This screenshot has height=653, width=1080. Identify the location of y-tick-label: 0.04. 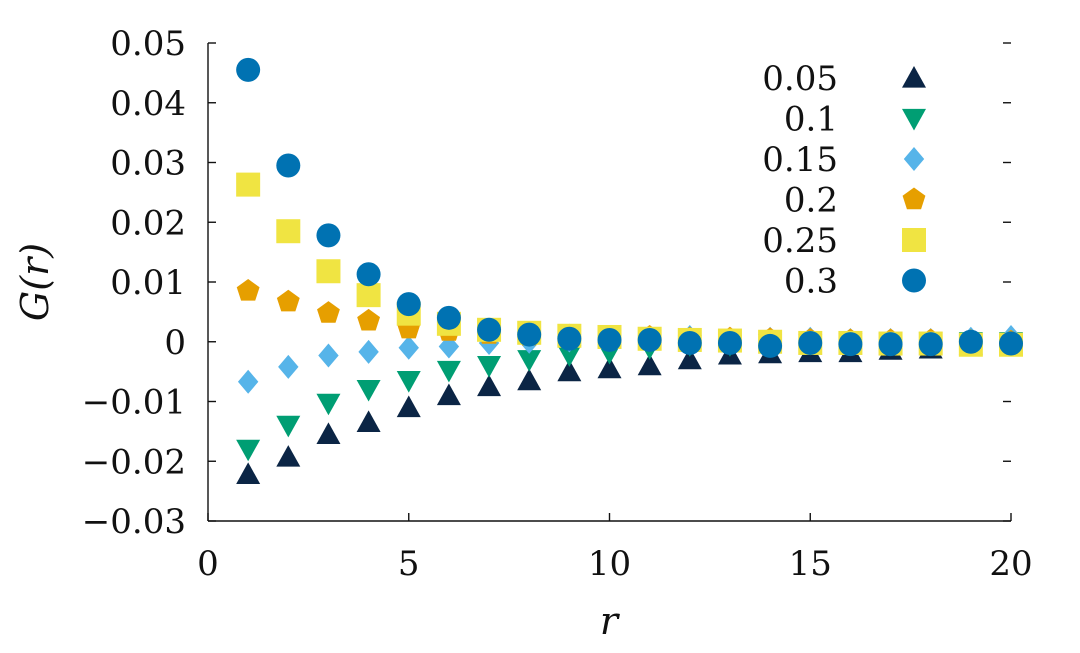
(148, 104).